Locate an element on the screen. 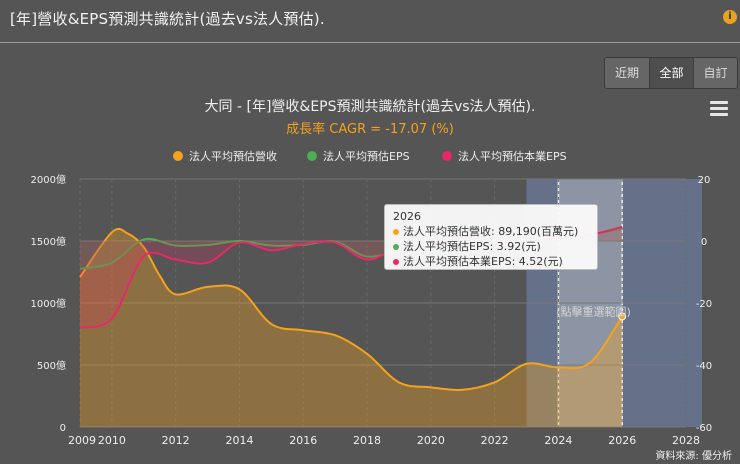 The height and width of the screenshot is (464, 740). y-right-tick-label: 20 is located at coordinates (704, 180).